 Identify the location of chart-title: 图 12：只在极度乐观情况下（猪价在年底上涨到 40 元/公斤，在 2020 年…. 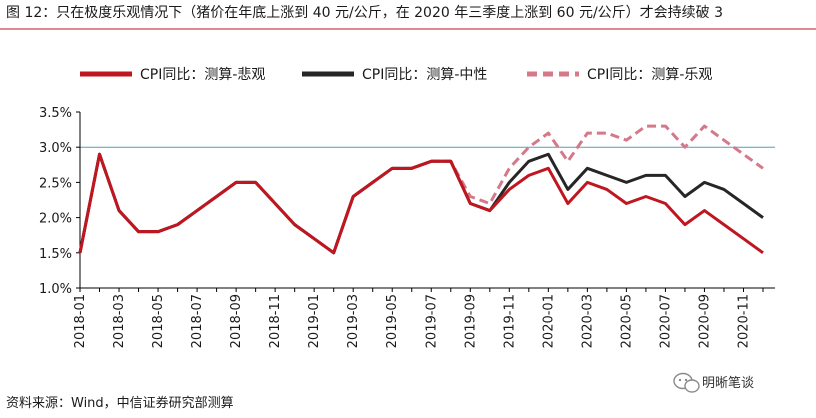
(364, 12).